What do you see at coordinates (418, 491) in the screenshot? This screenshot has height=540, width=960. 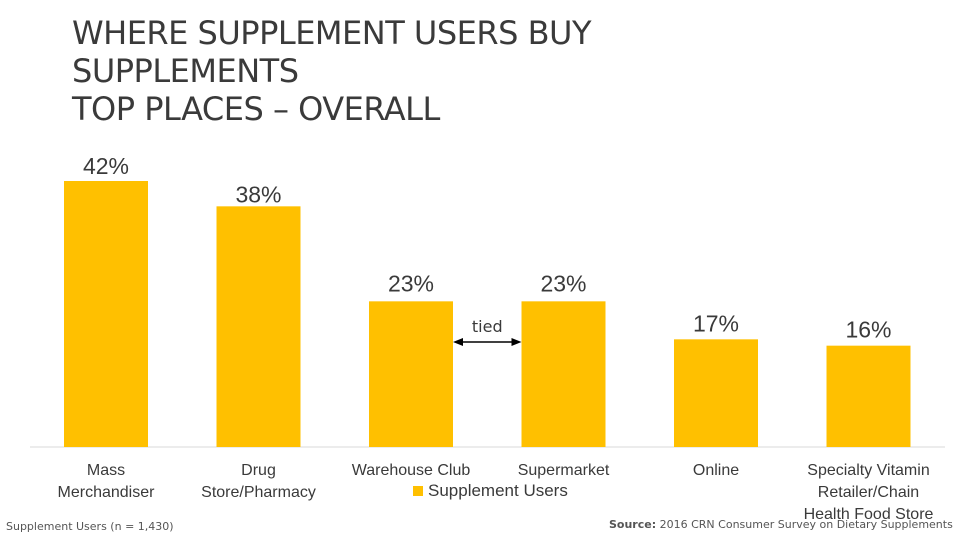 I see `legend-swatch` at bounding box center [418, 491].